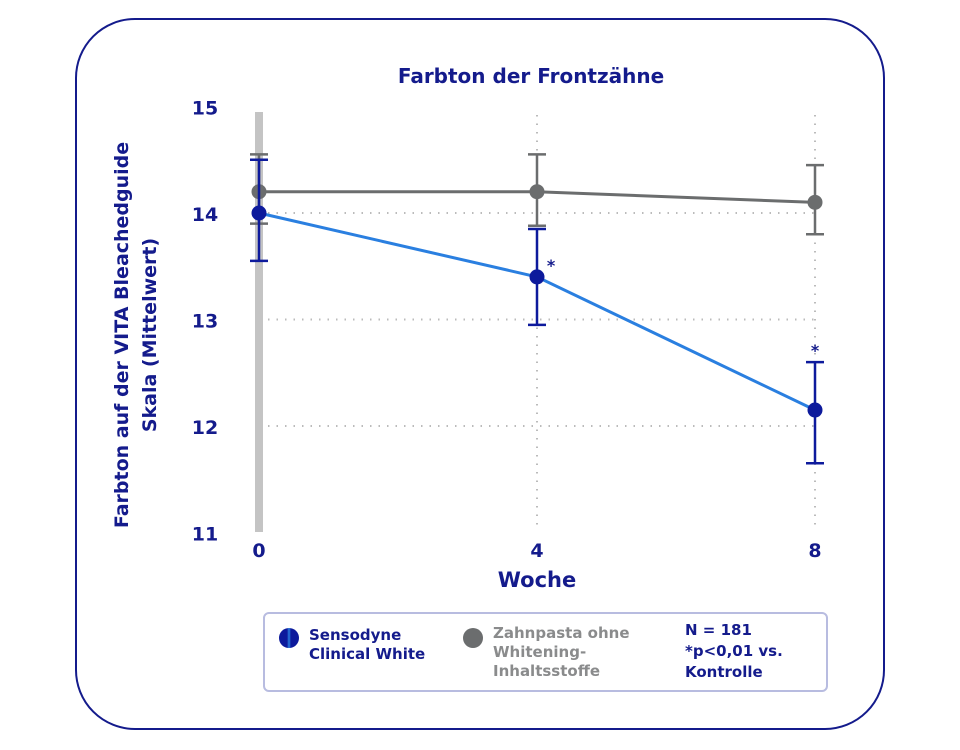 Image resolution: width=960 pixels, height=750 pixels. Describe the element at coordinates (258, 551) in the screenshot. I see `x-tick-label: 0` at that location.